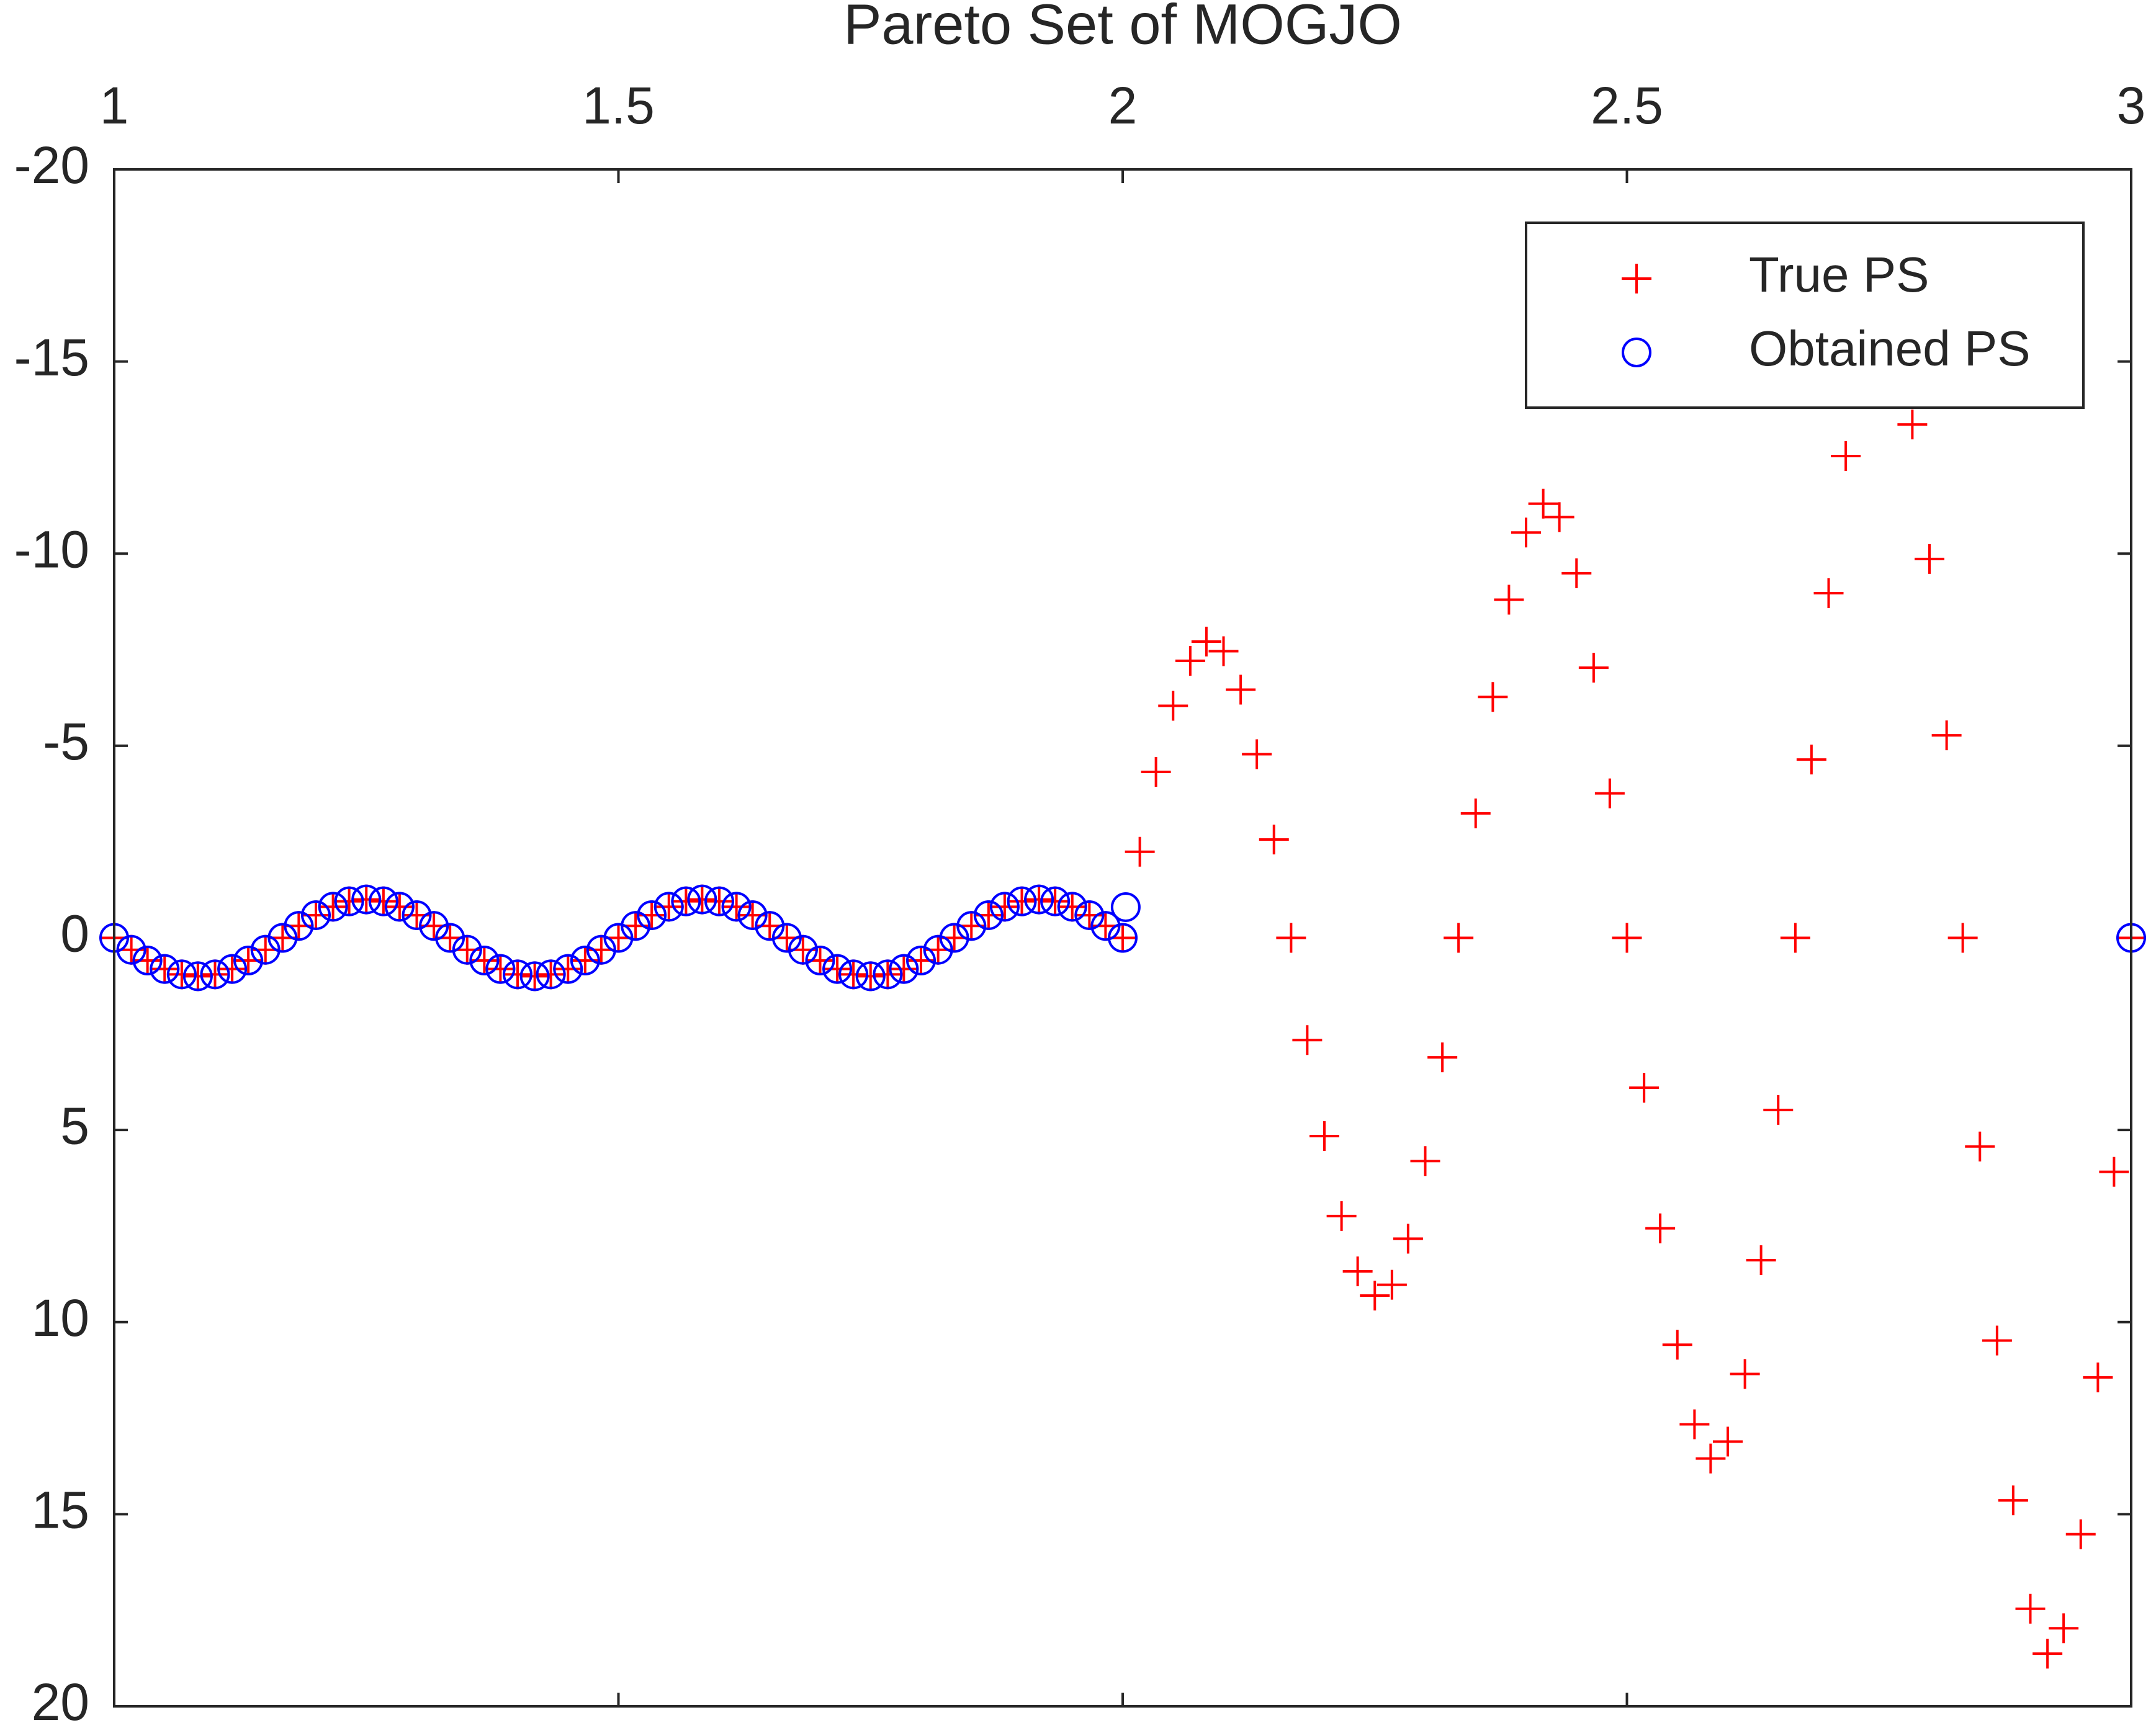 Image resolution: width=2156 pixels, height=1733 pixels. Describe the element at coordinates (74, 934) in the screenshot. I see `y-tick-label: 0` at that location.